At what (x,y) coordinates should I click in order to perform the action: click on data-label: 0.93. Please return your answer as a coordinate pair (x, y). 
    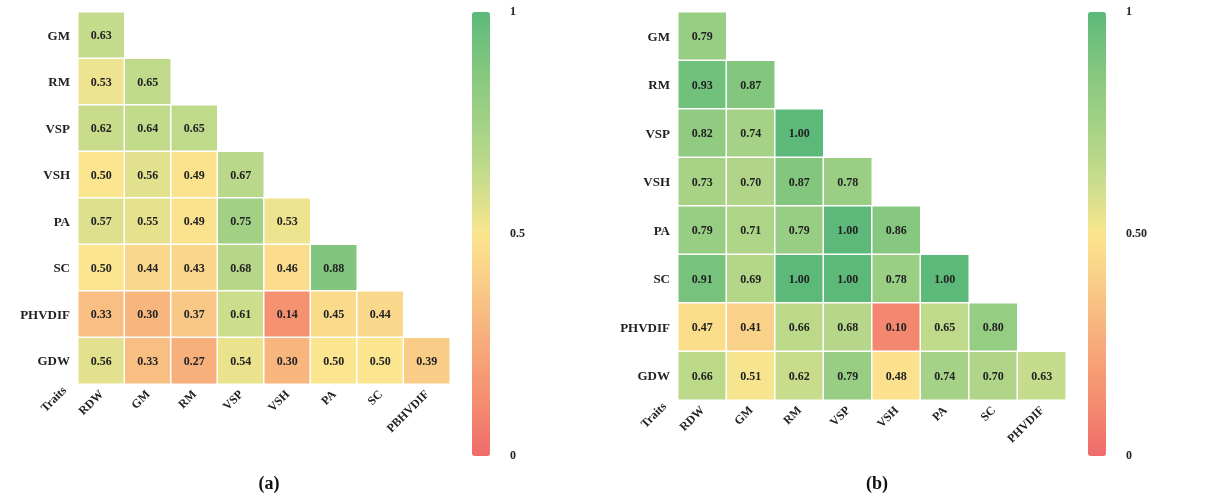
    Looking at the image, I should click on (702, 84).